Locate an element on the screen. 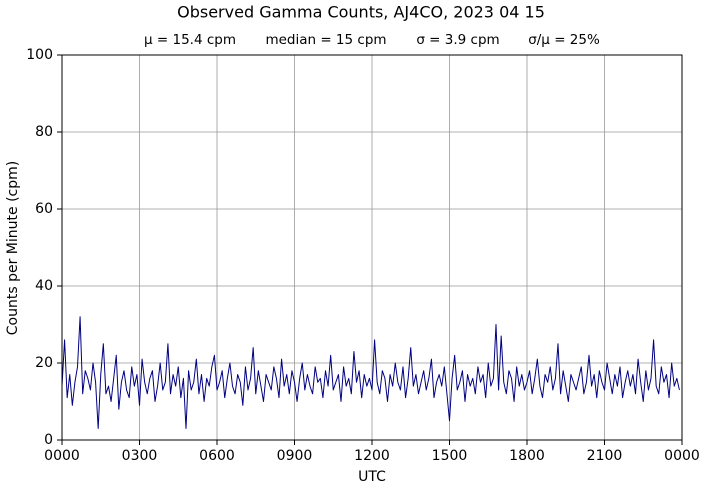 Image resolution: width=705 pixels, height=489 pixels. x-axis-label: UTC is located at coordinates (372, 477).